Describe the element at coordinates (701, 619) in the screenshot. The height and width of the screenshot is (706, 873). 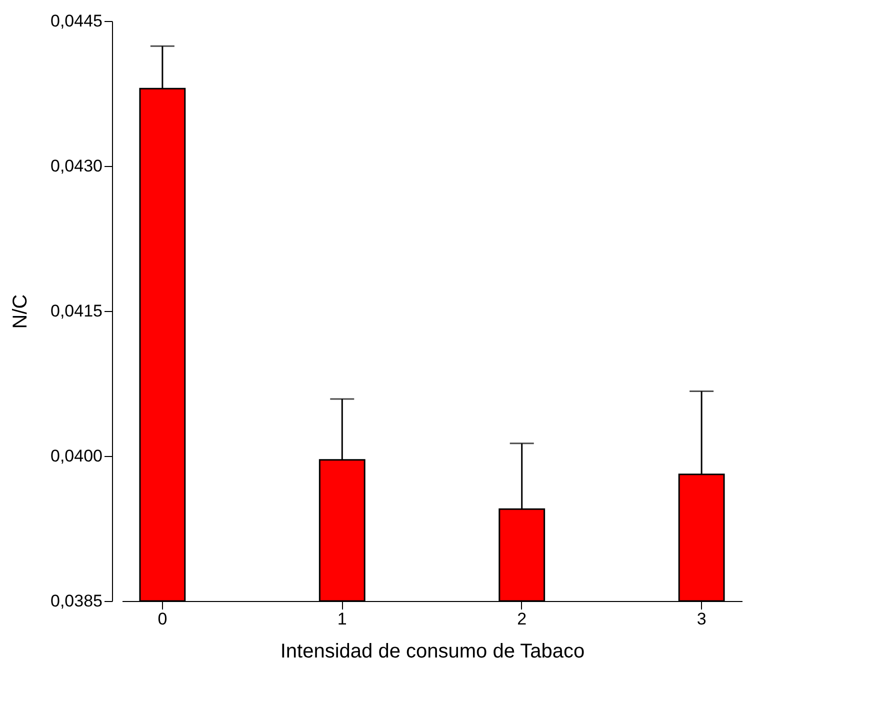
I see `x-tick-label: 3` at that location.